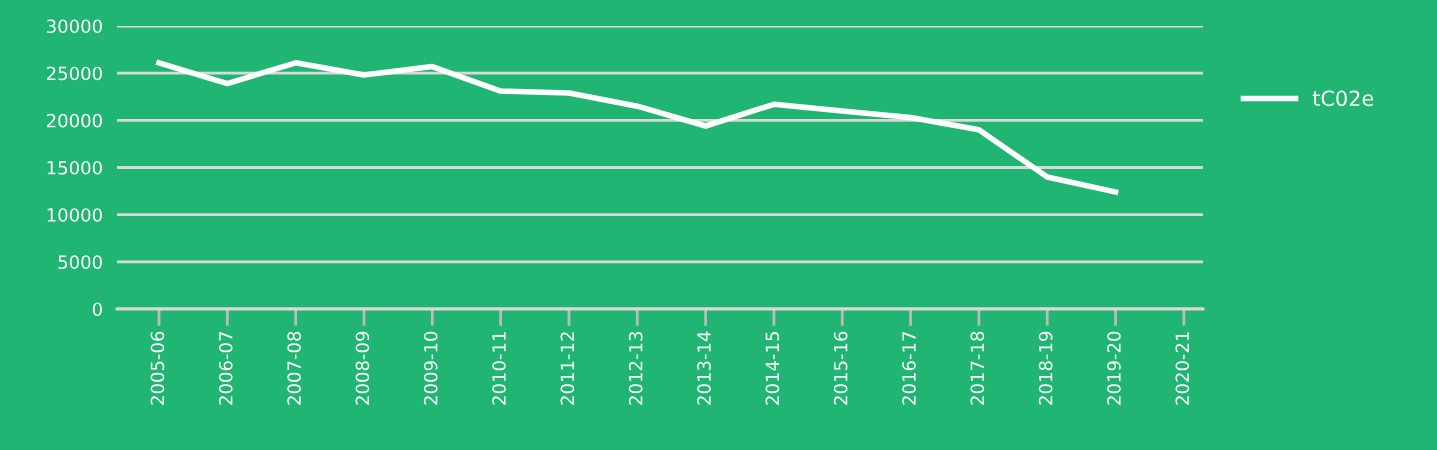 This screenshot has width=1437, height=450. What do you see at coordinates (635, 368) in the screenshot?
I see `x-tick-label: 2012-13` at bounding box center [635, 368].